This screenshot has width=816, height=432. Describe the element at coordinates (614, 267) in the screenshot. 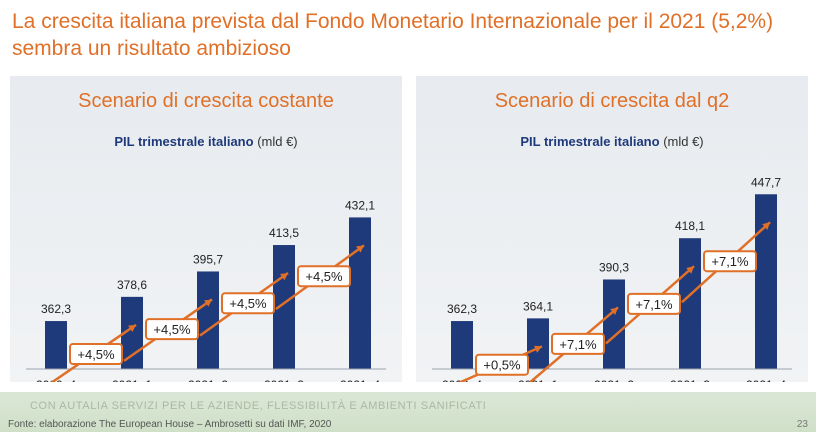

I see `value-label: 390,3` at that location.